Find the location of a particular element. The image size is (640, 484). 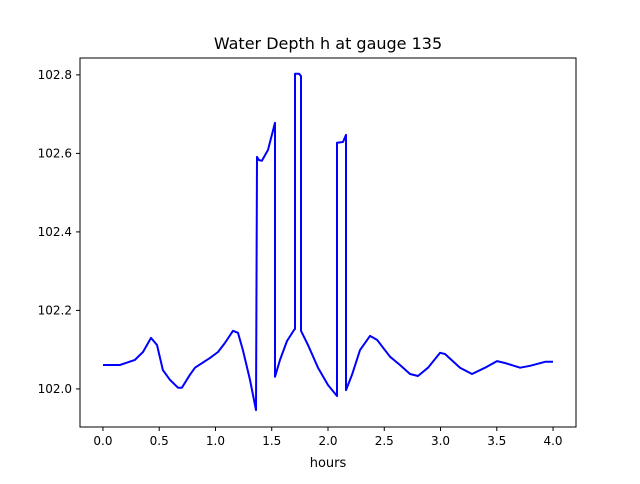

y-tick-label: 102.2 is located at coordinates (55, 310).